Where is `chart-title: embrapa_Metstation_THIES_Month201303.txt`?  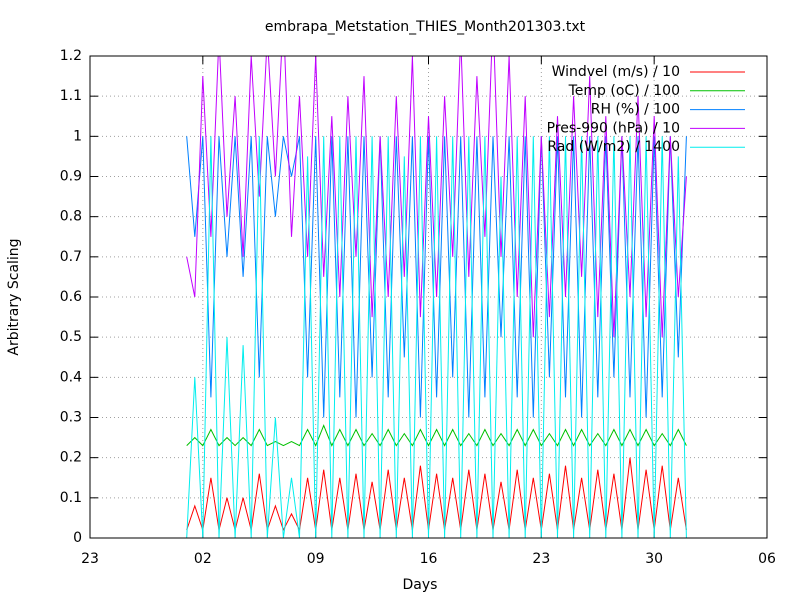
chart-title: embrapa_Metstation_THIES_Month201303.txt is located at coordinates (425, 27).